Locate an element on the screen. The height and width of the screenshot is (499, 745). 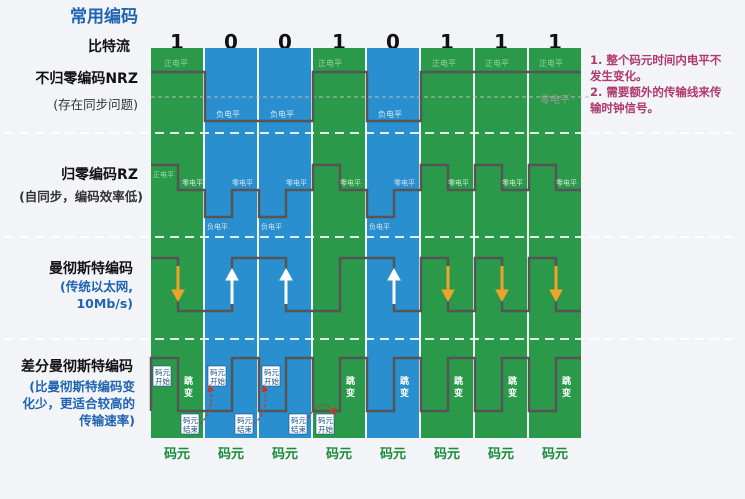
nrz-waveform: 正电平 正电平 正电平 正电平 正电平 负电平 负电平 负电平 零电平 is located at coordinates (370, 90).